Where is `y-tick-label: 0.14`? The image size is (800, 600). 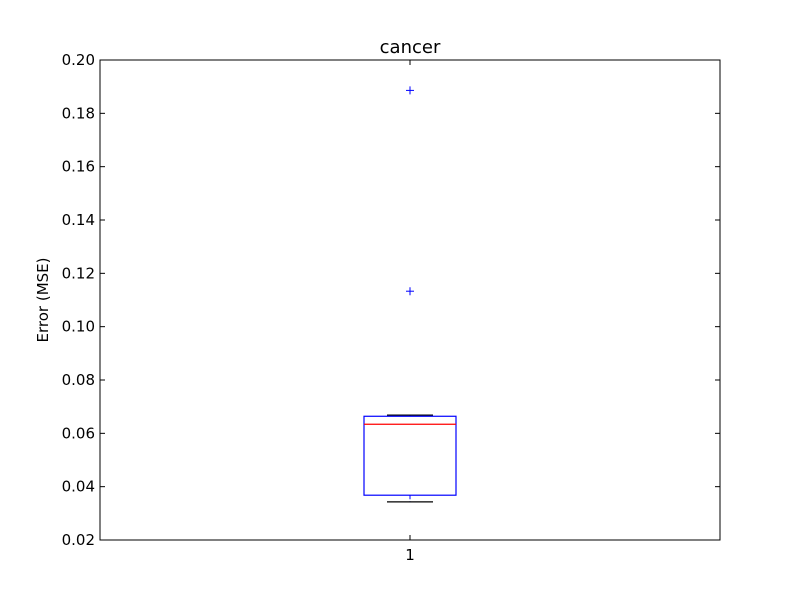
y-tick-label: 0.14 is located at coordinates (78, 220).